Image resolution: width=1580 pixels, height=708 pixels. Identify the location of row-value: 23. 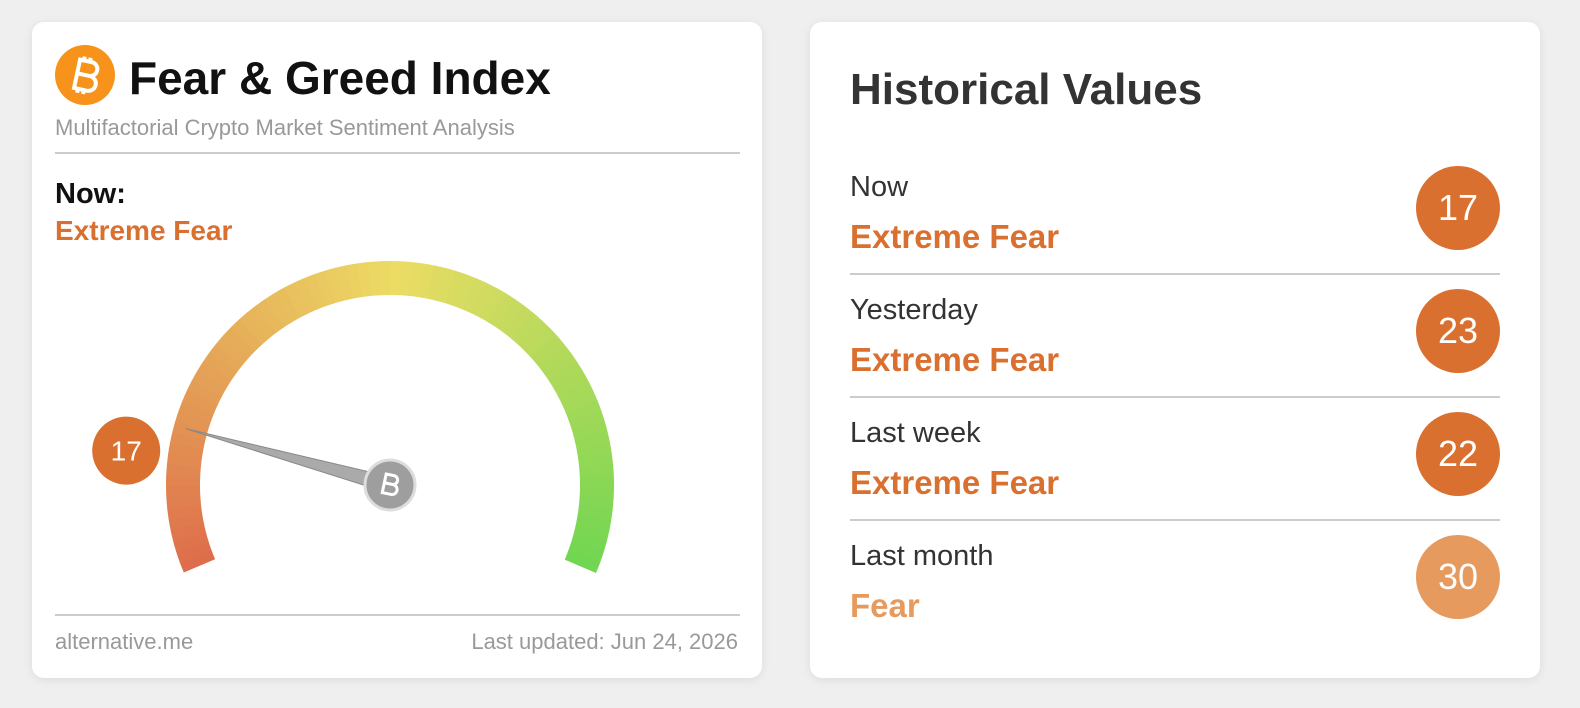
(1458, 330).